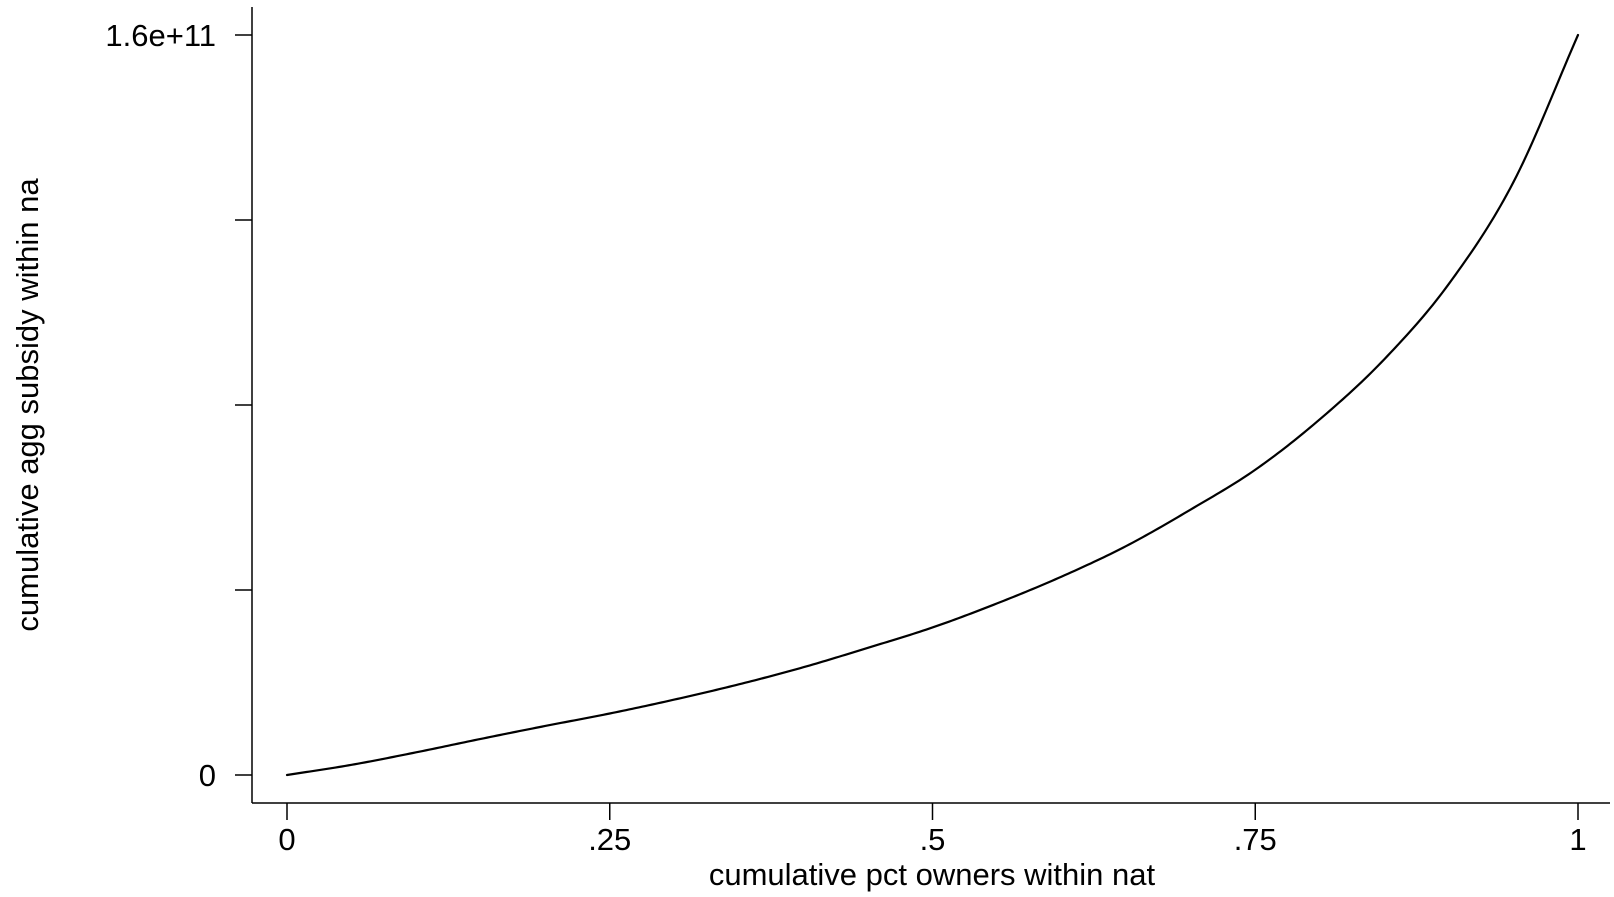 The image size is (1614, 897). I want to click on y-ticks: 0 1.6e+11, so click(178, 405).